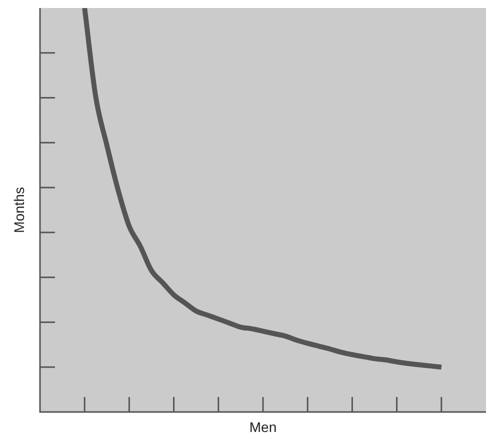 This screenshot has width=488, height=441. Describe the element at coordinates (263, 426) in the screenshot. I see `x-axis-title: Men` at that location.